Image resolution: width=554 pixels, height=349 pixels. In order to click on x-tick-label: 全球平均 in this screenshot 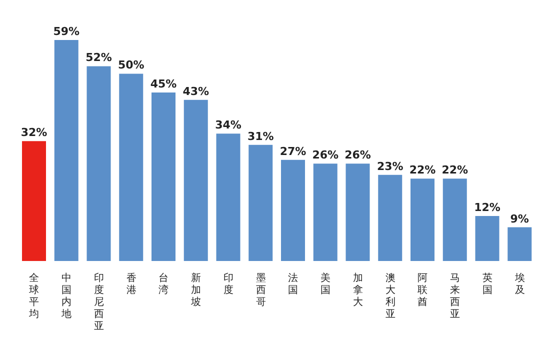, I will do `click(34, 296)`.